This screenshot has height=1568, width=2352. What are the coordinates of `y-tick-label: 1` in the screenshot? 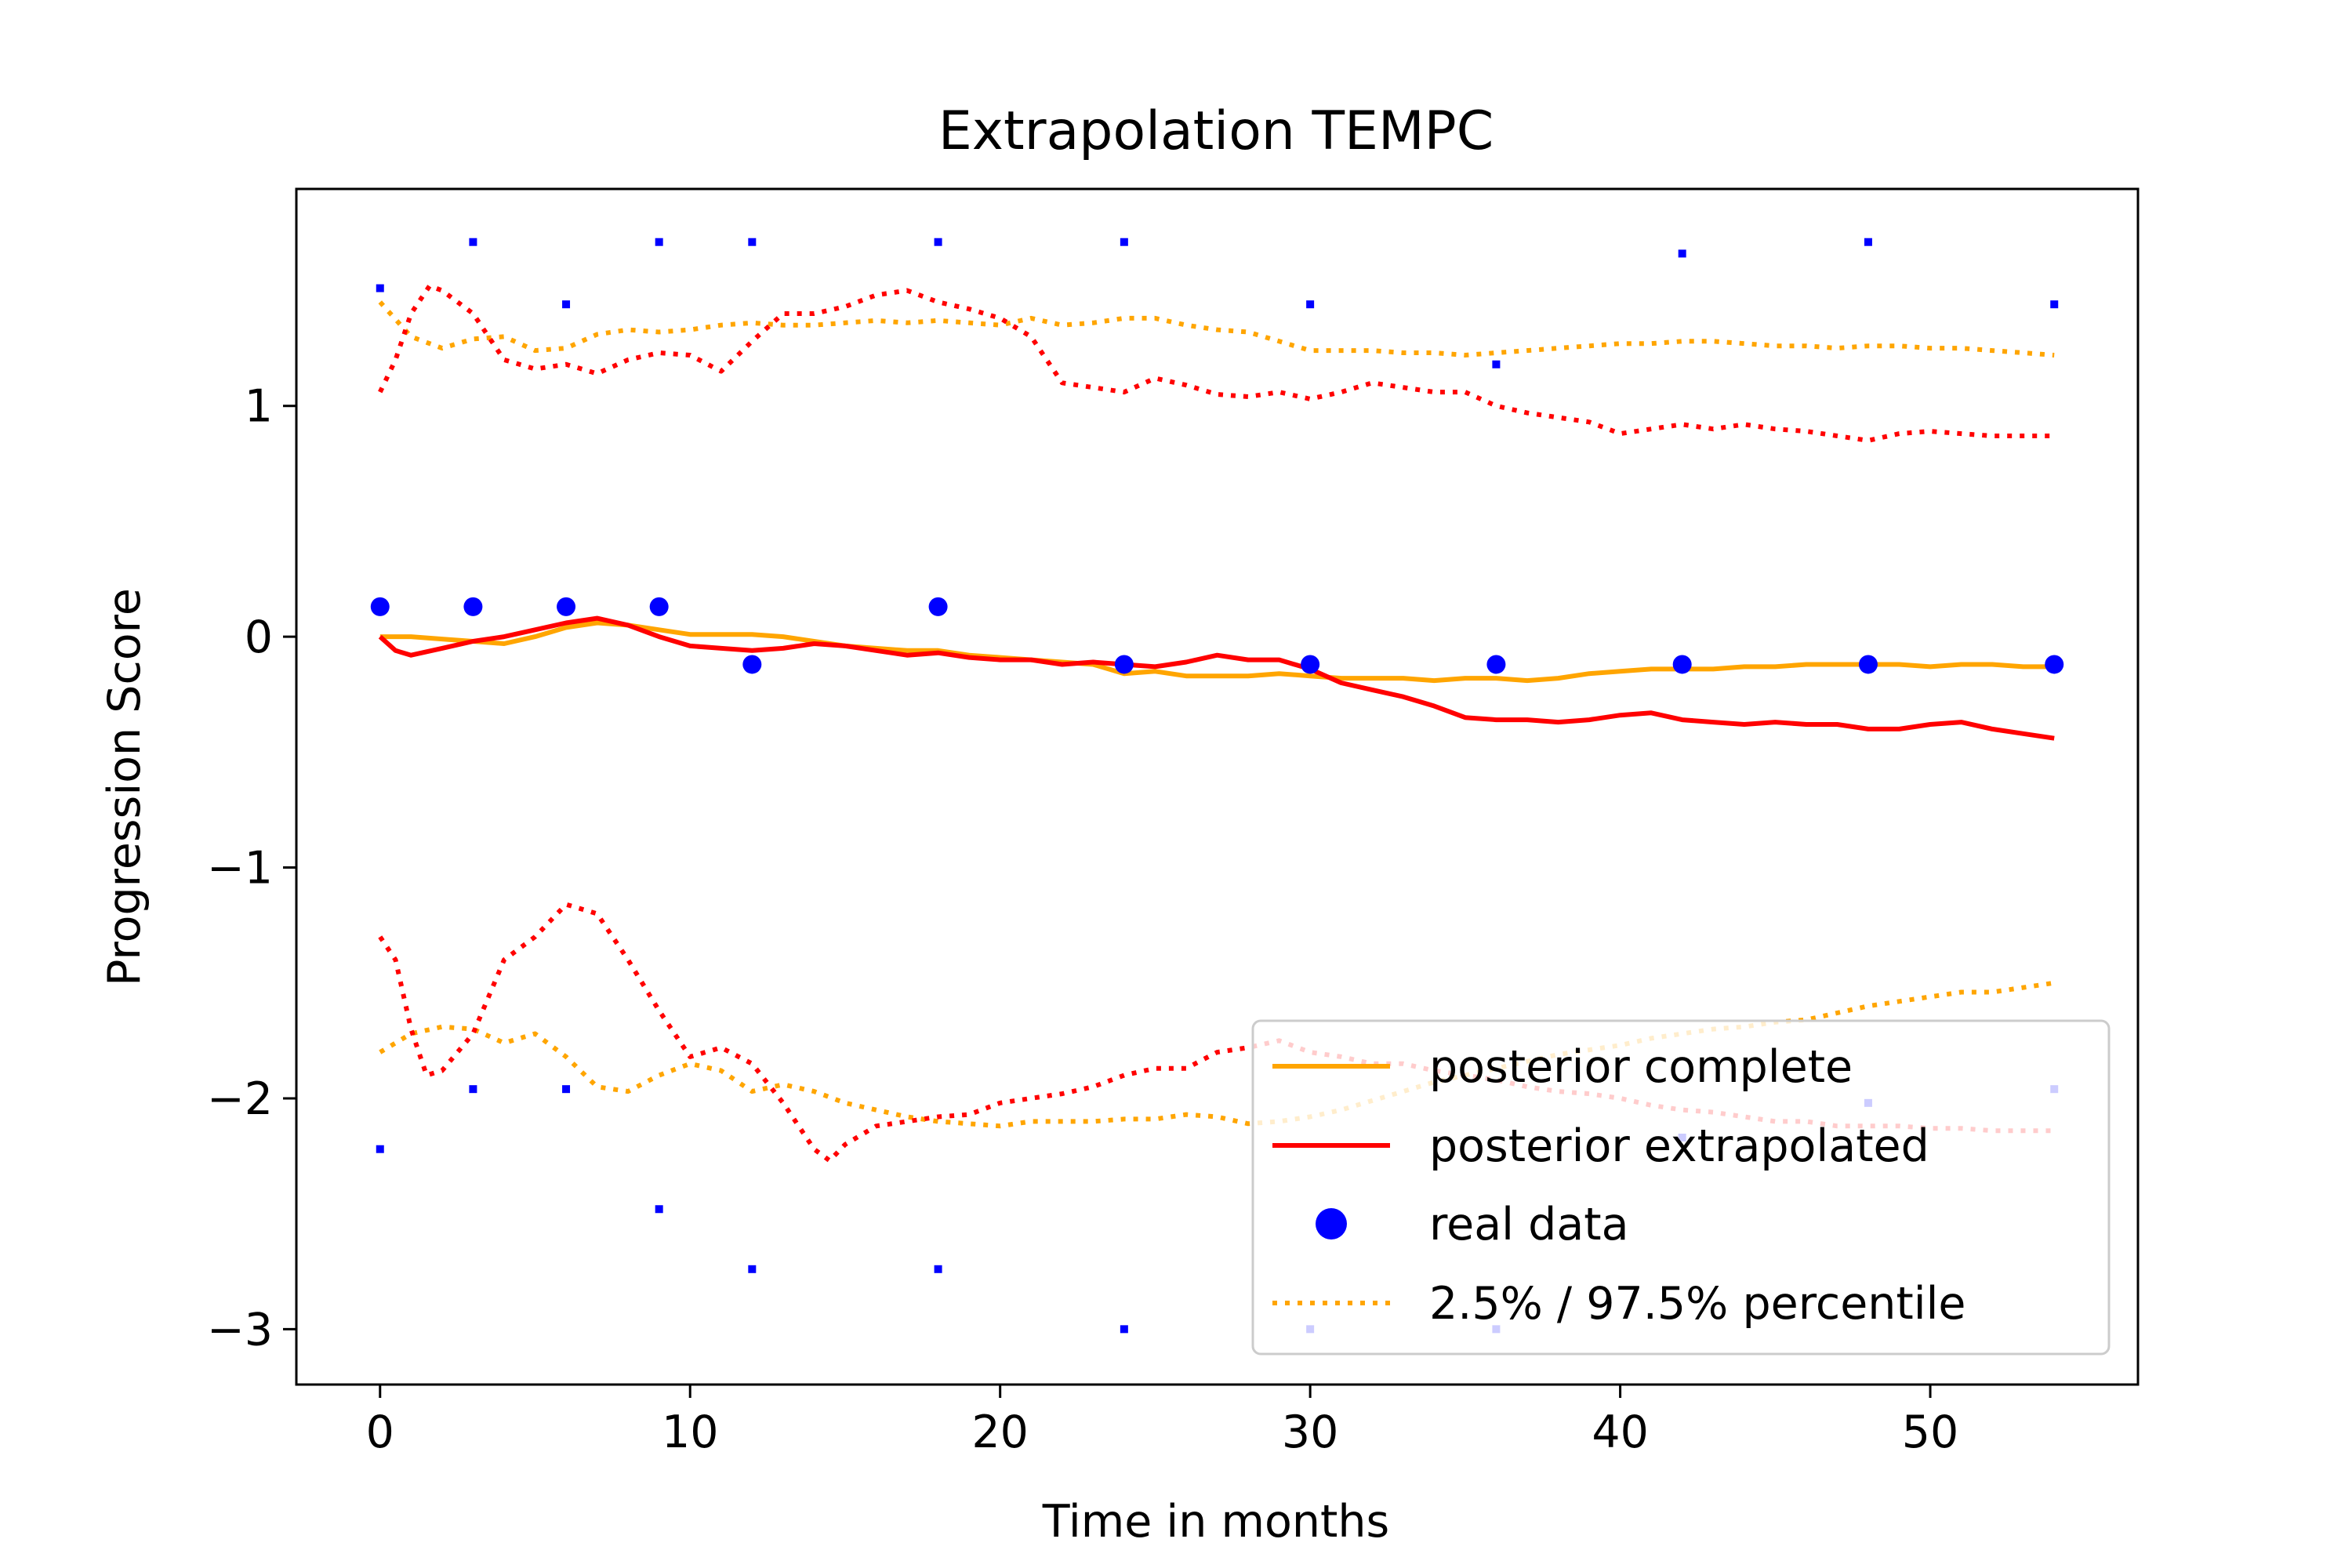 It's located at (259, 407).